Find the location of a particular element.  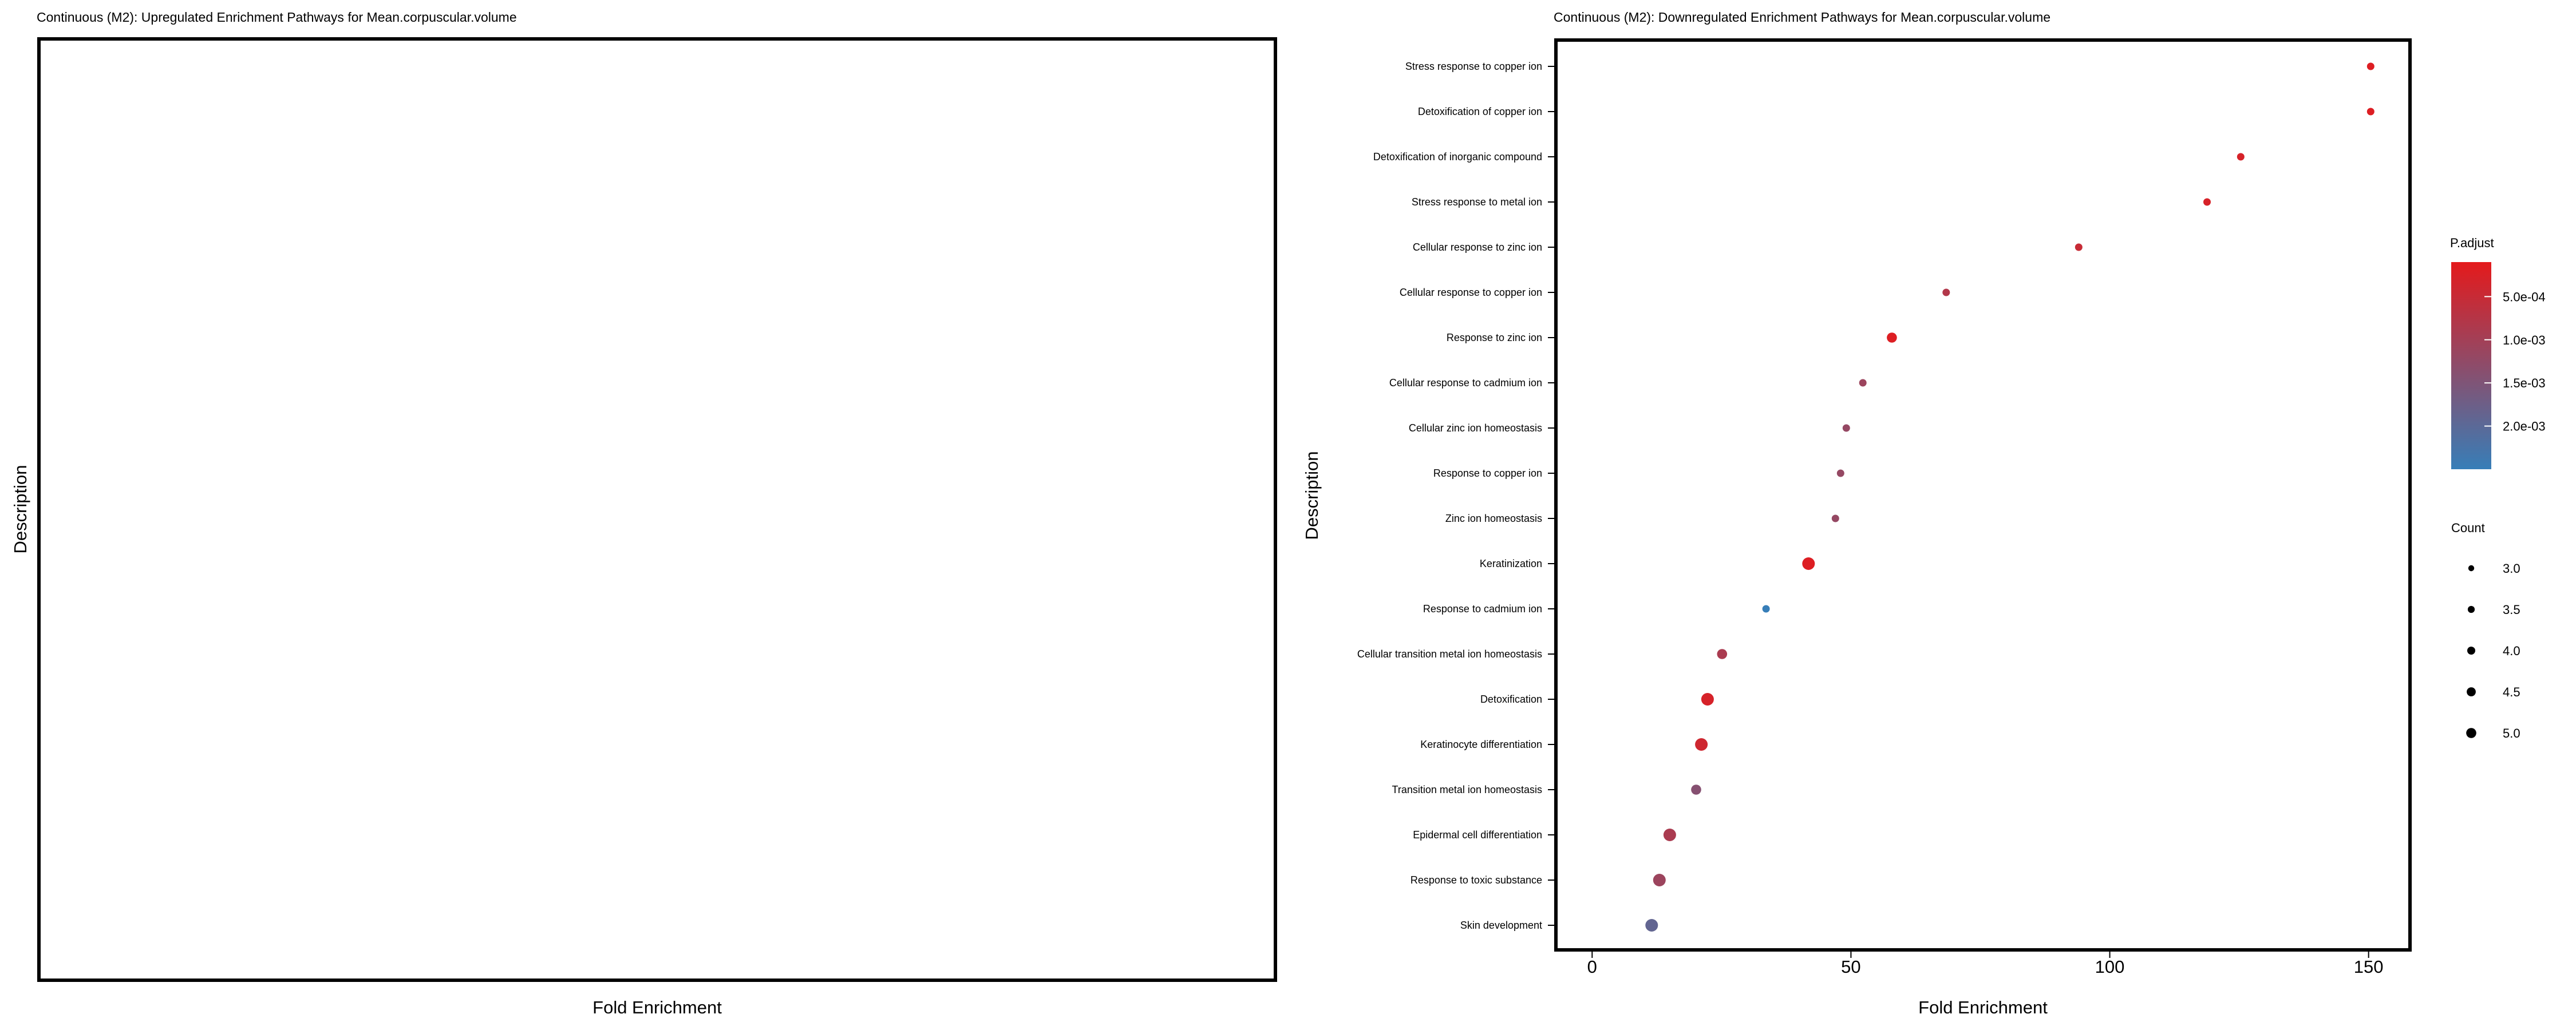

count-legend-label: 4.0 is located at coordinates (2511, 651).